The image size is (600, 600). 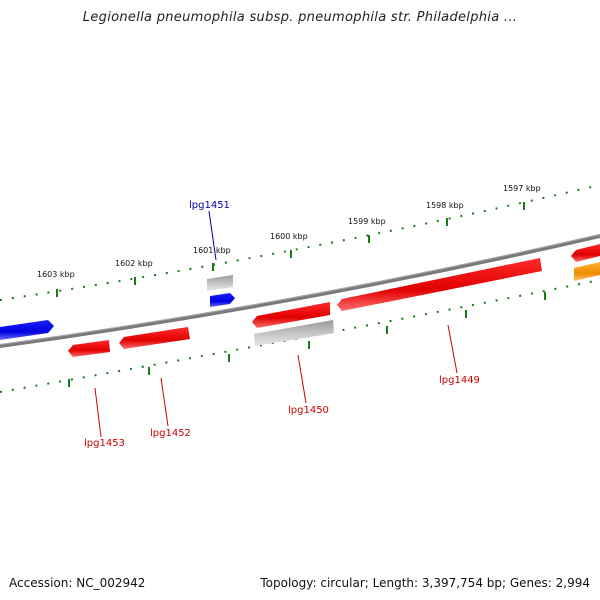 What do you see at coordinates (222, 300) in the screenshot?
I see `gene-lpg1451` at bounding box center [222, 300].